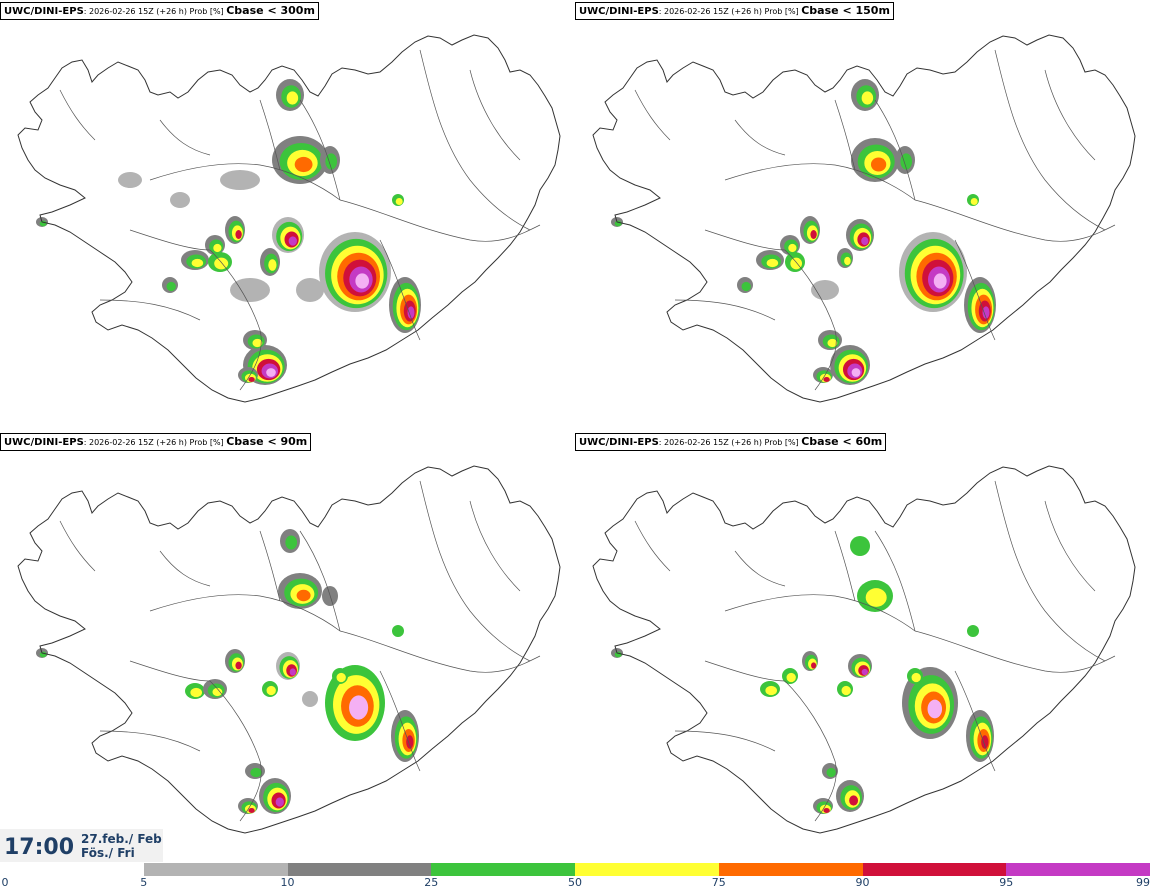  Describe the element at coordinates (1006, 882) in the screenshot. I see `colorbar-tick-label: 95` at that location.